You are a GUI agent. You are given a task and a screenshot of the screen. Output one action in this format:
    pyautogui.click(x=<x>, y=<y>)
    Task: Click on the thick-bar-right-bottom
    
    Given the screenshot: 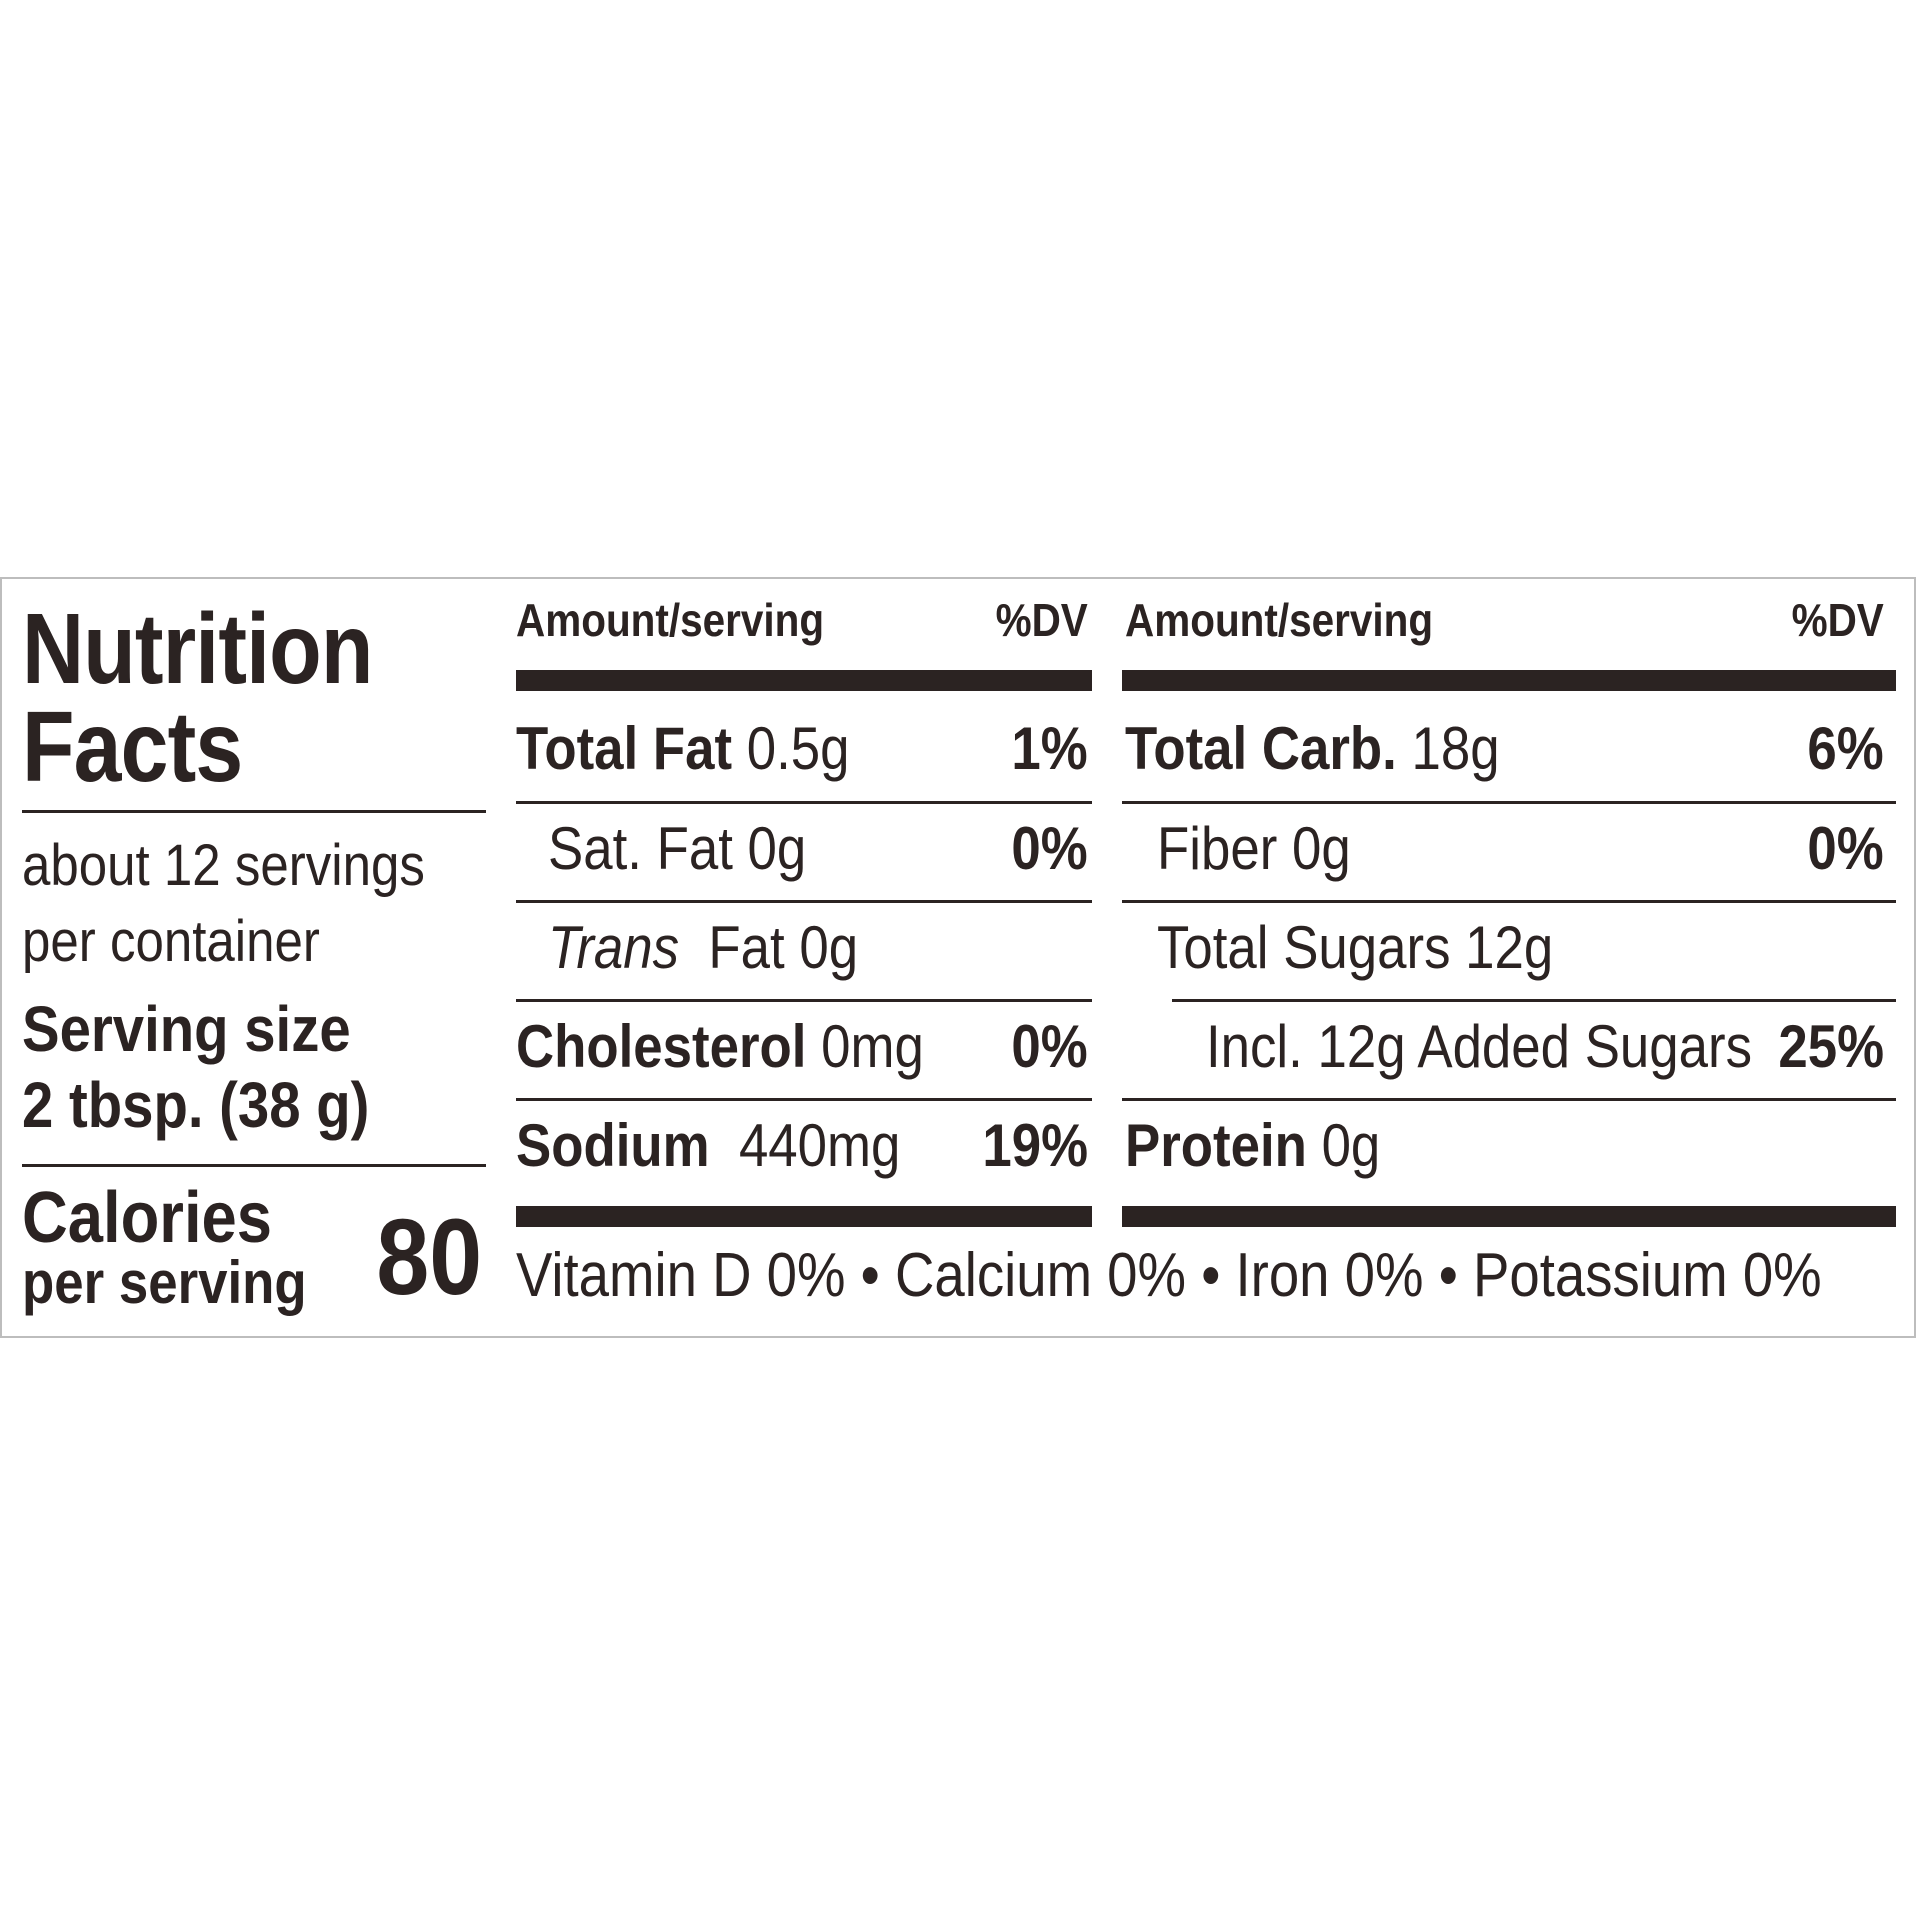 What is the action you would take?
    pyautogui.click(x=1509, y=1216)
    